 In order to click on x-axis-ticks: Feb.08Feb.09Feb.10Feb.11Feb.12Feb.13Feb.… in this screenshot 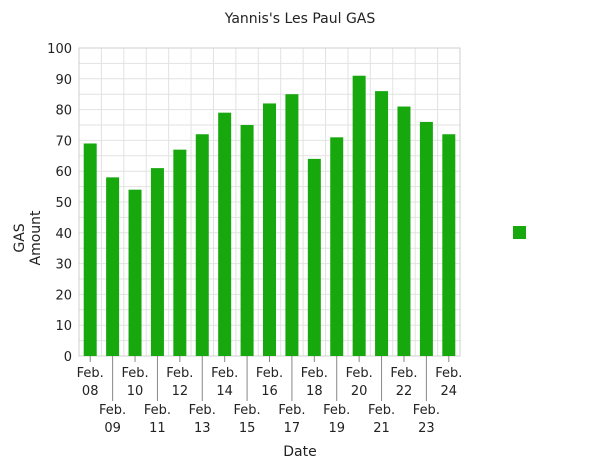, I will do `click(269, 396)`.